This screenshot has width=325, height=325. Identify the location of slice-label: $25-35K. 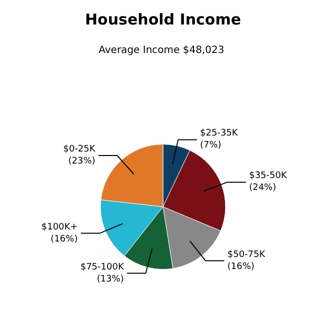
(219, 133).